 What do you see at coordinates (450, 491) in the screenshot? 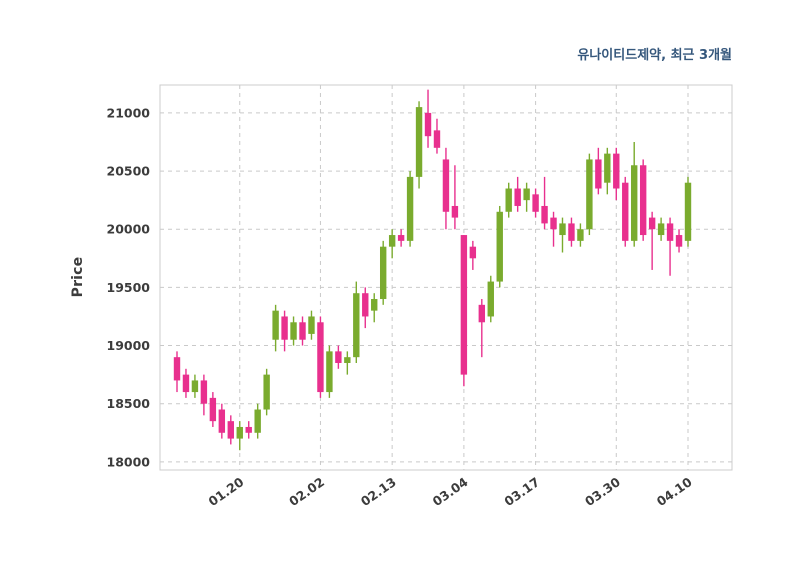
I see `x-tick-label: 03.04` at bounding box center [450, 491].